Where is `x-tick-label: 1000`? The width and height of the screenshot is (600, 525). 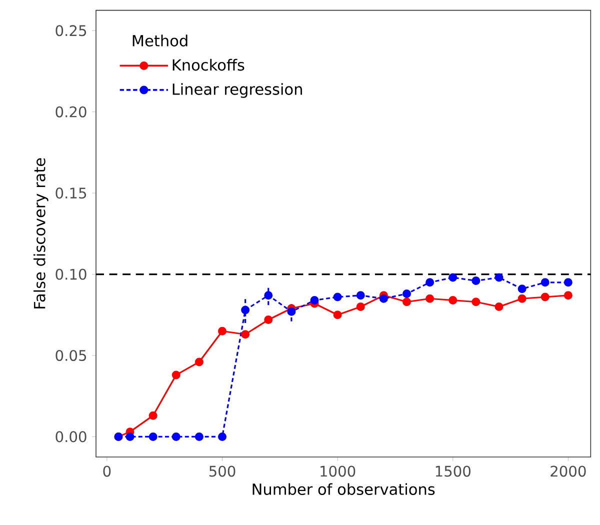 x-tick-label: 1000 is located at coordinates (338, 471).